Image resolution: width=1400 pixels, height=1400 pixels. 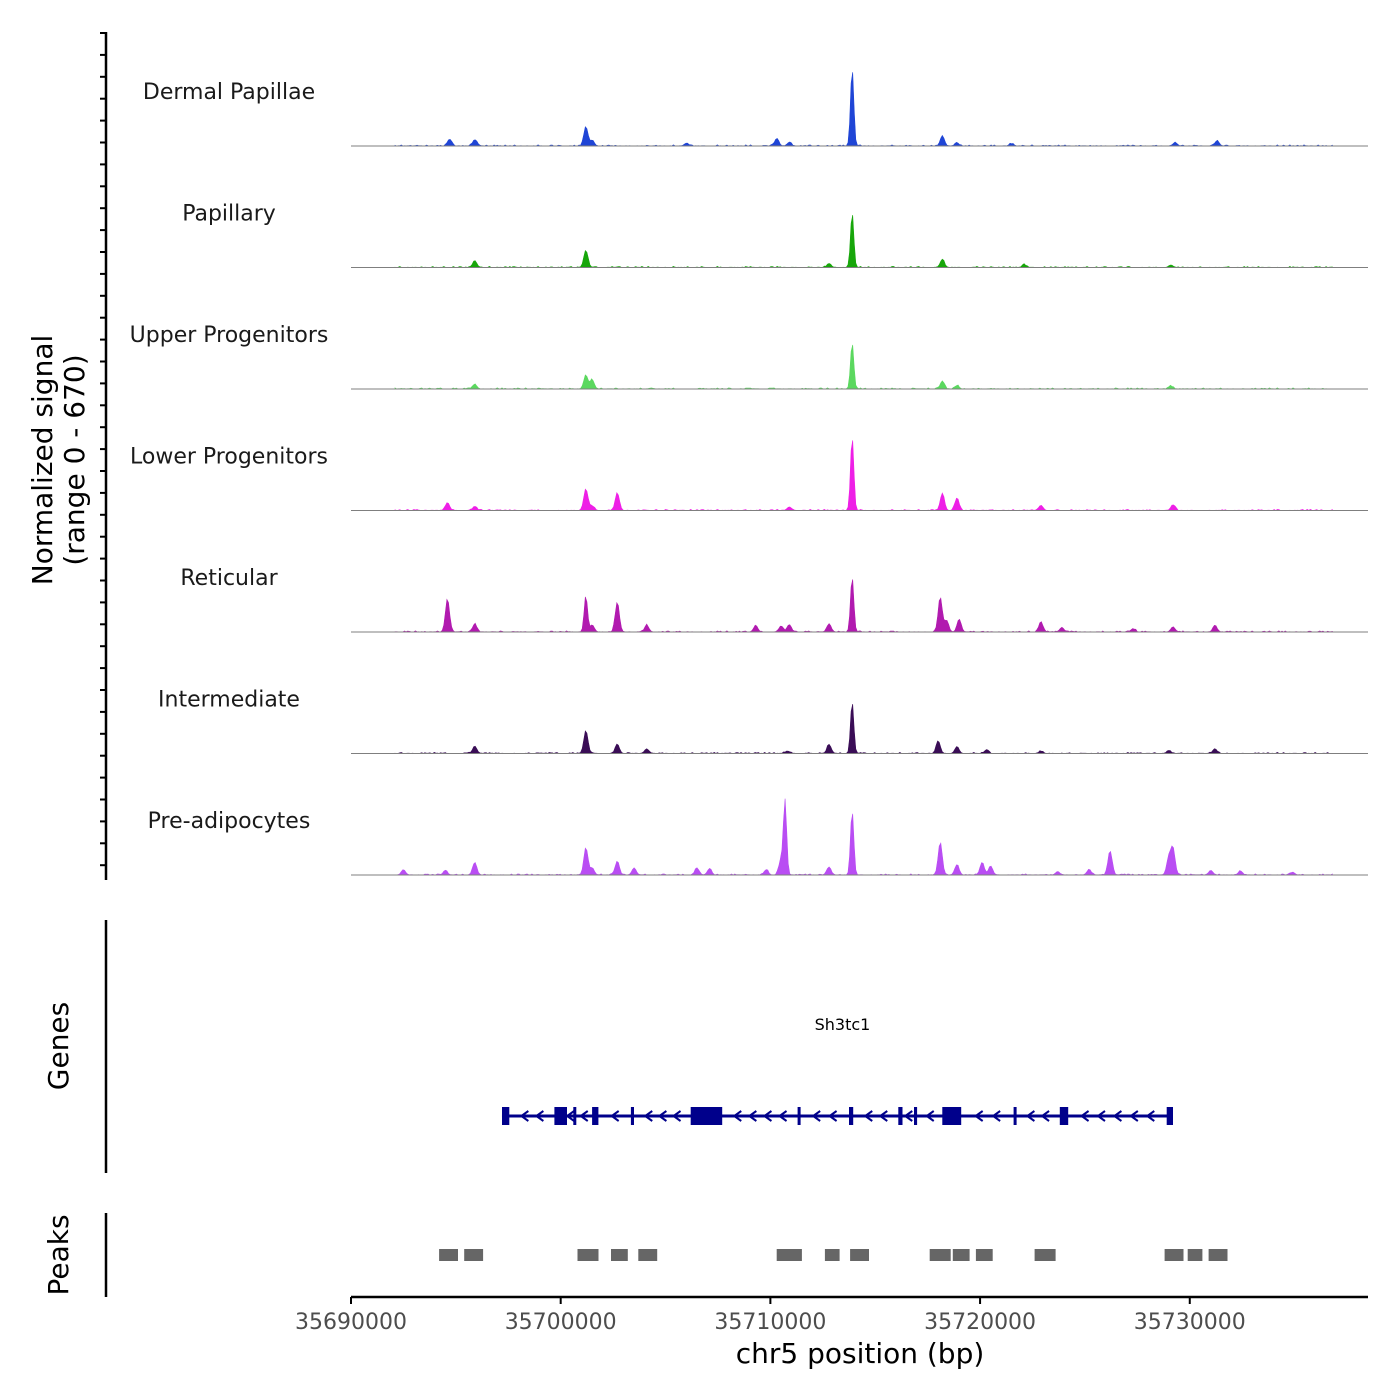 I want to click on gene-models: Sh3tc1, so click(x=837, y=1070).